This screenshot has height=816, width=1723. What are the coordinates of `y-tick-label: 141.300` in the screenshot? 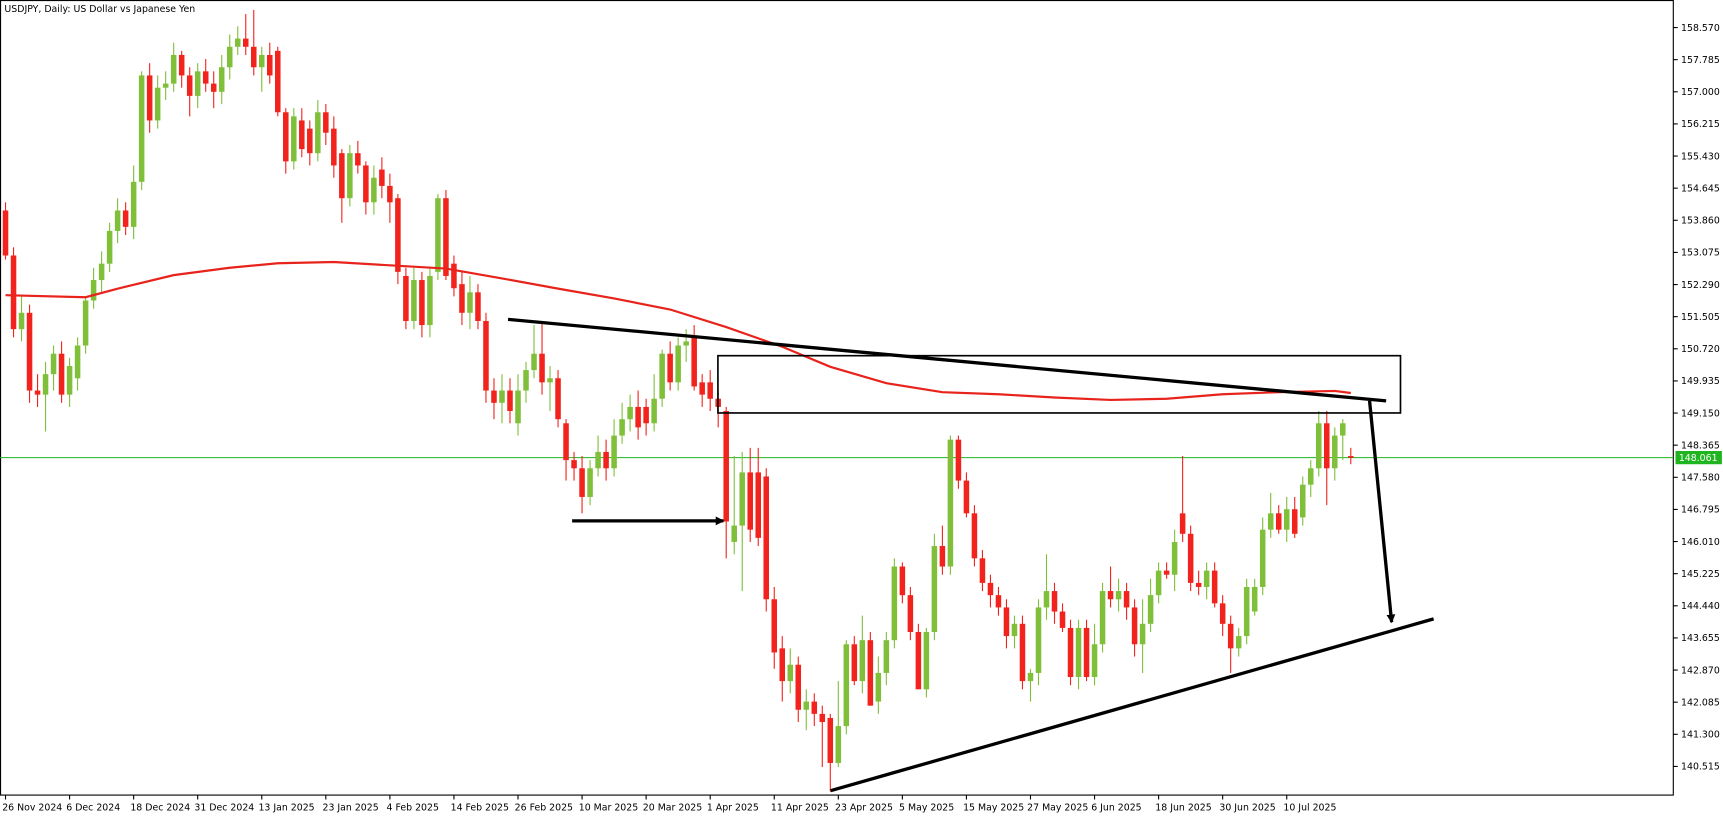 It's located at (1700, 735).